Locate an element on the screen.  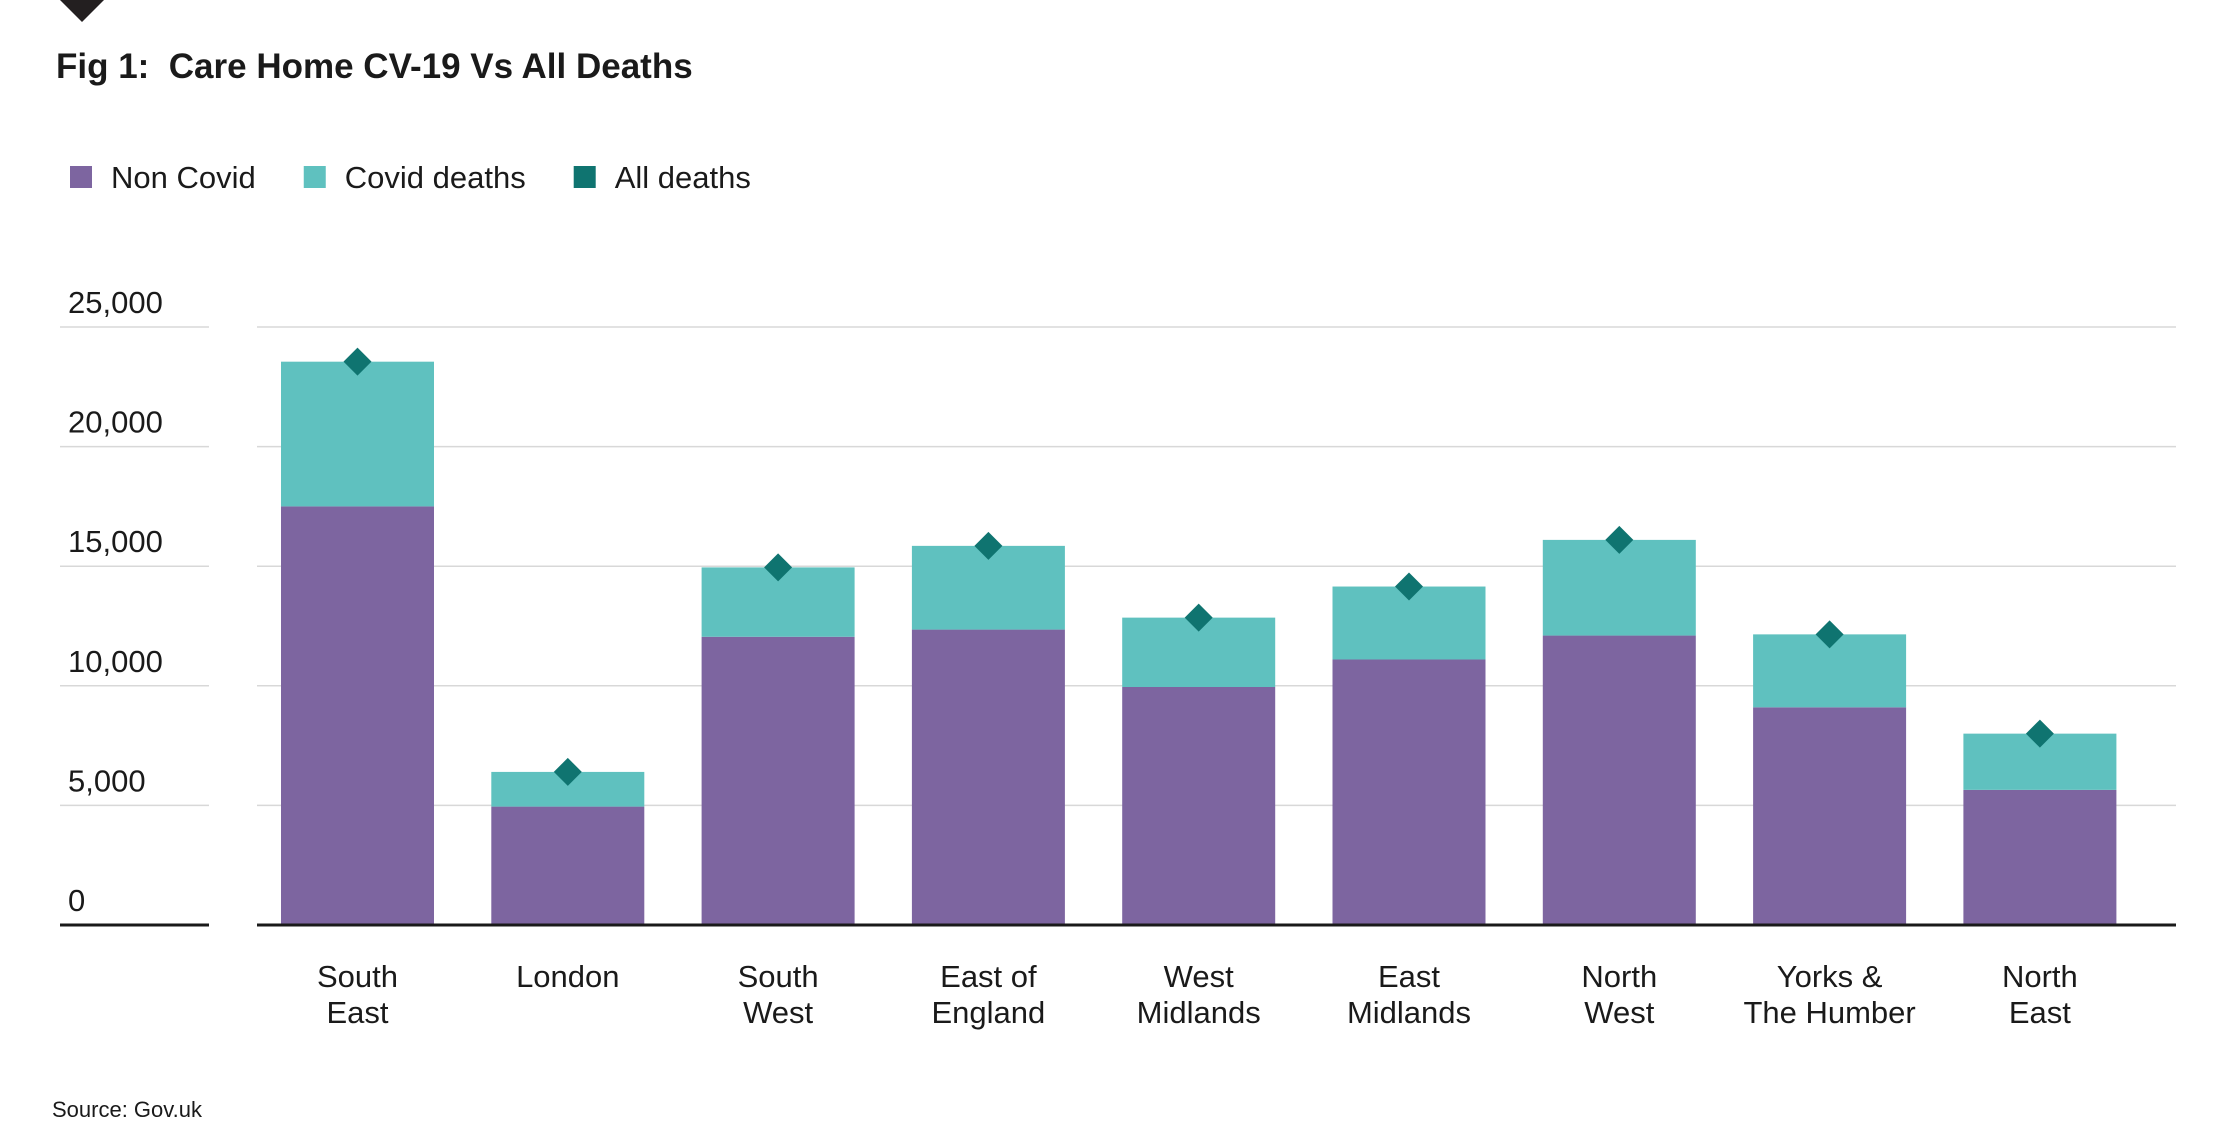
header-marker-icon is located at coordinates (82, 11).